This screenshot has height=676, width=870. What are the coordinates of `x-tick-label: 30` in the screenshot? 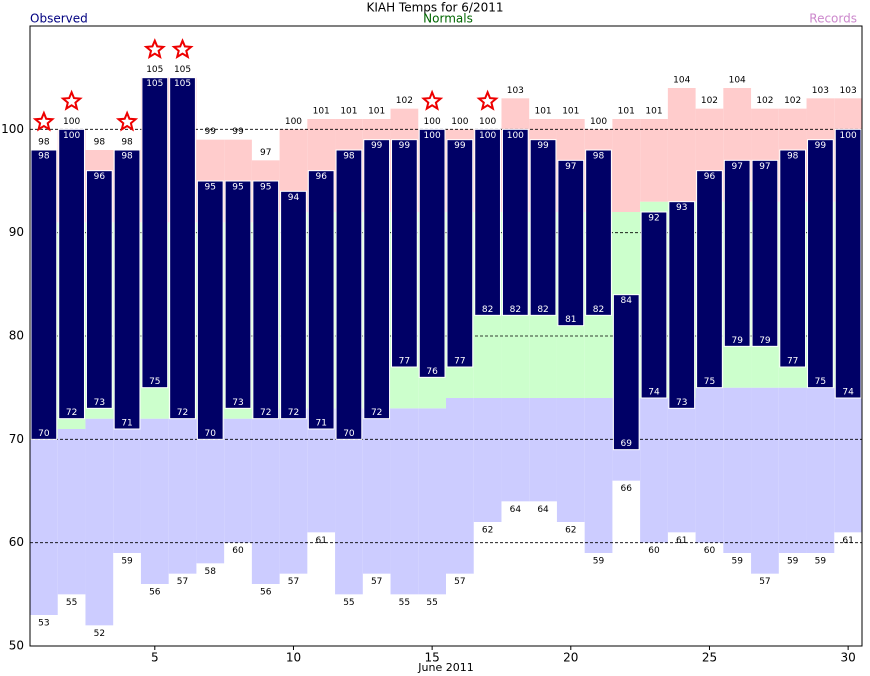 It's located at (847, 658).